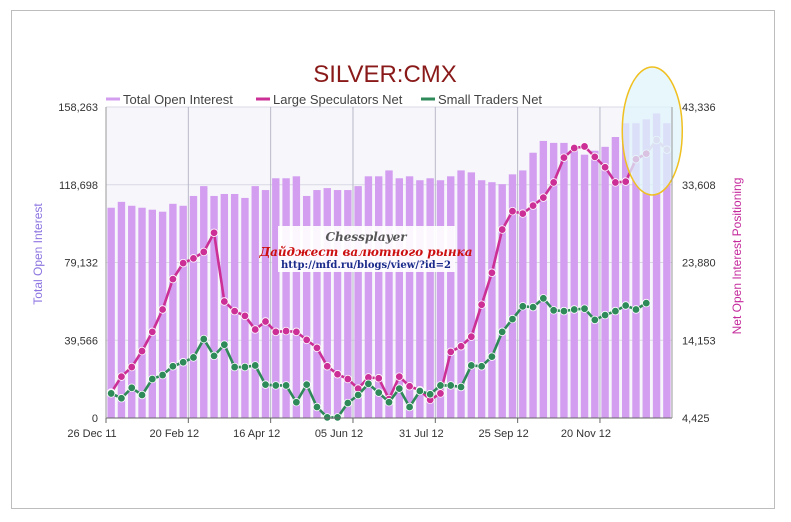 Image resolution: width=791 pixels, height=522 pixels. Describe the element at coordinates (504, 434) in the screenshot. I see `x-tick-label: 25 Sep 12` at that location.